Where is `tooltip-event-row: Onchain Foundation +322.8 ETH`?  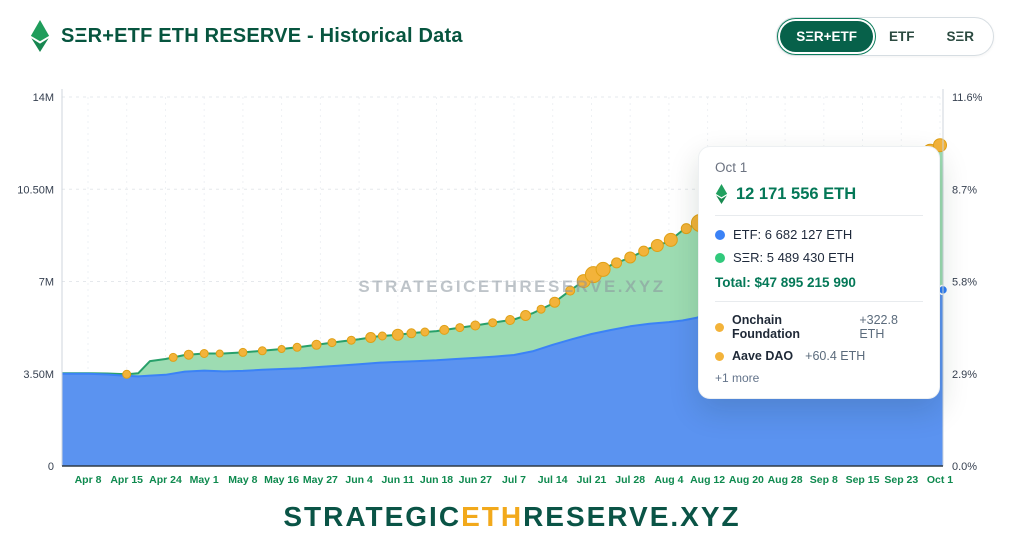 tooltip-event-row: Onchain Foundation +322.8 ETH is located at coordinates (819, 327).